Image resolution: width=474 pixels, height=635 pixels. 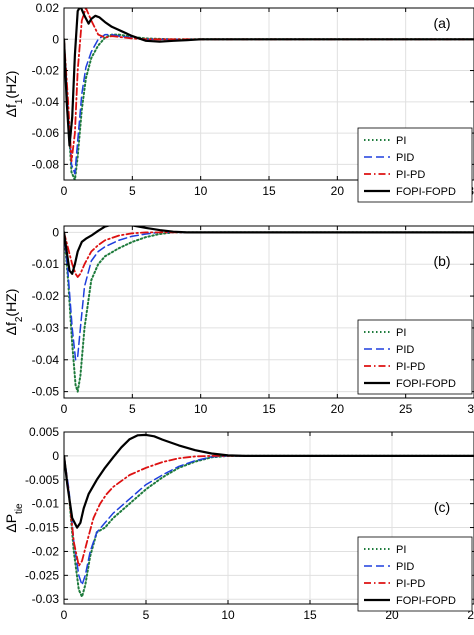 I want to click on y-tick-label: -0.015, so click(x=42, y=528).